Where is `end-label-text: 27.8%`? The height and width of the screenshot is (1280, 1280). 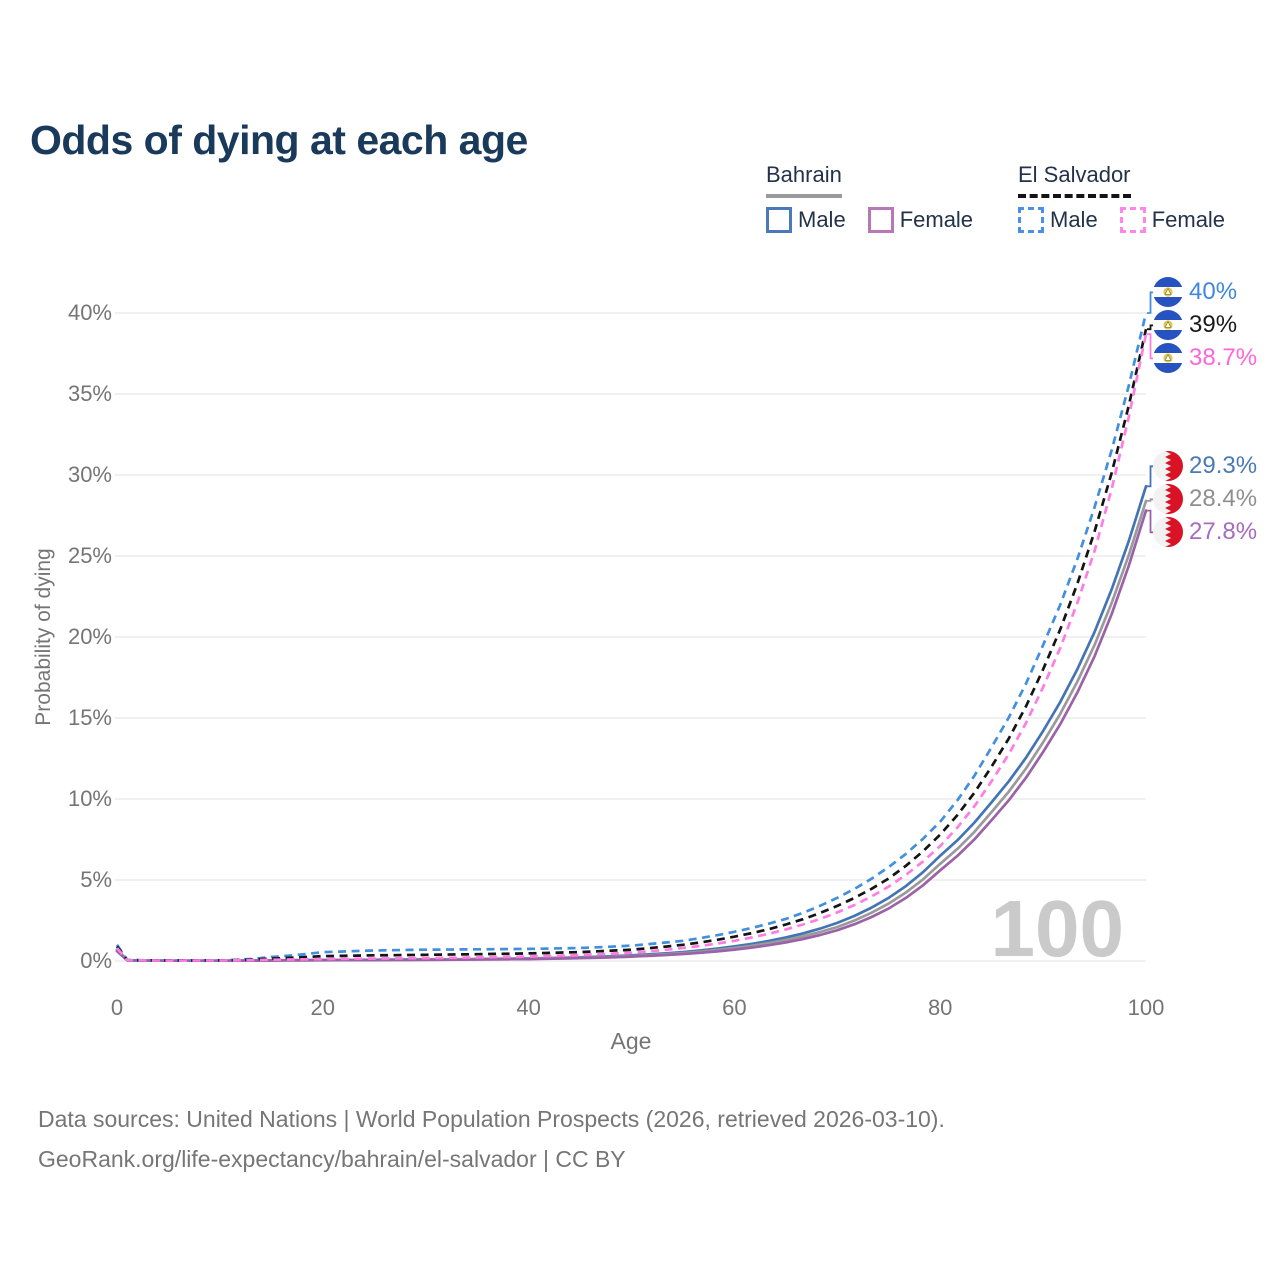 end-label-text: 27.8% is located at coordinates (1223, 532).